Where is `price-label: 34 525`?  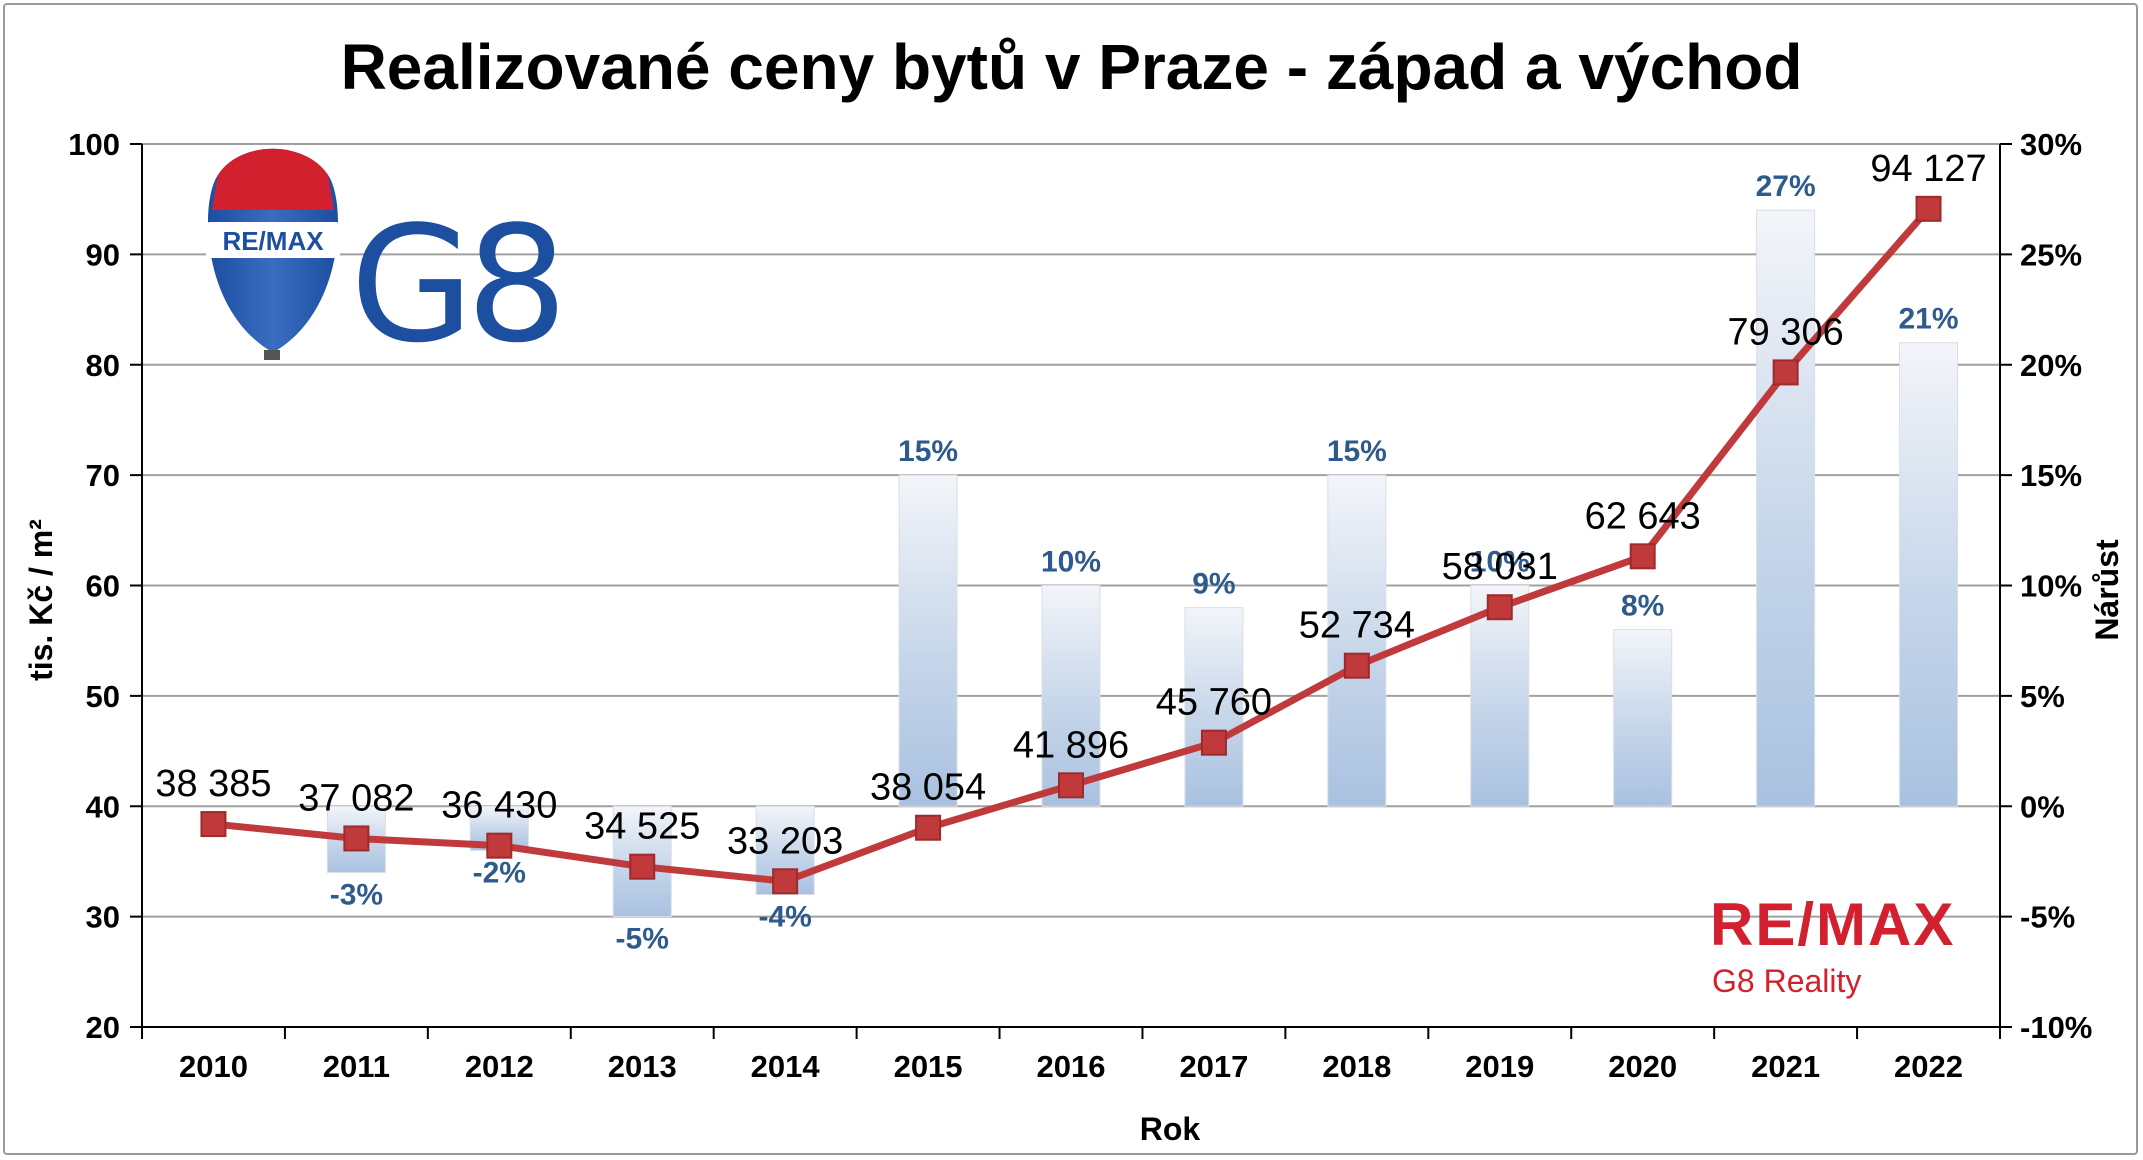
price-label: 34 525 is located at coordinates (642, 827).